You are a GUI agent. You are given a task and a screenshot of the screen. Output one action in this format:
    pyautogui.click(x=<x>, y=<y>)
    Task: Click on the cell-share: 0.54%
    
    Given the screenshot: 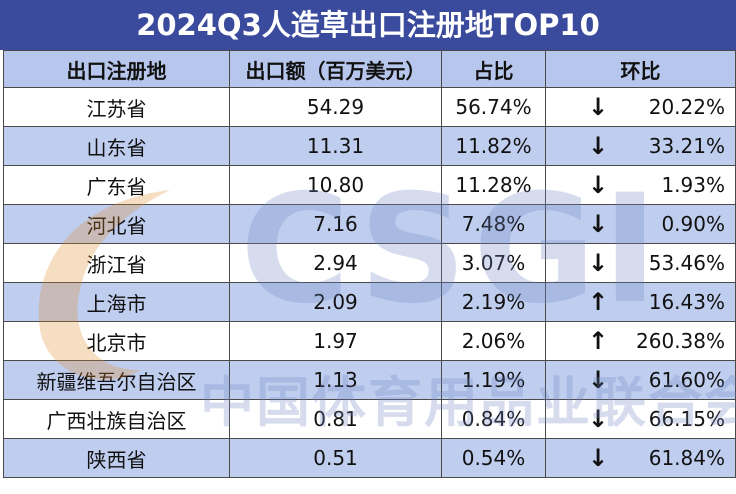 What is the action you would take?
    pyautogui.click(x=493, y=458)
    